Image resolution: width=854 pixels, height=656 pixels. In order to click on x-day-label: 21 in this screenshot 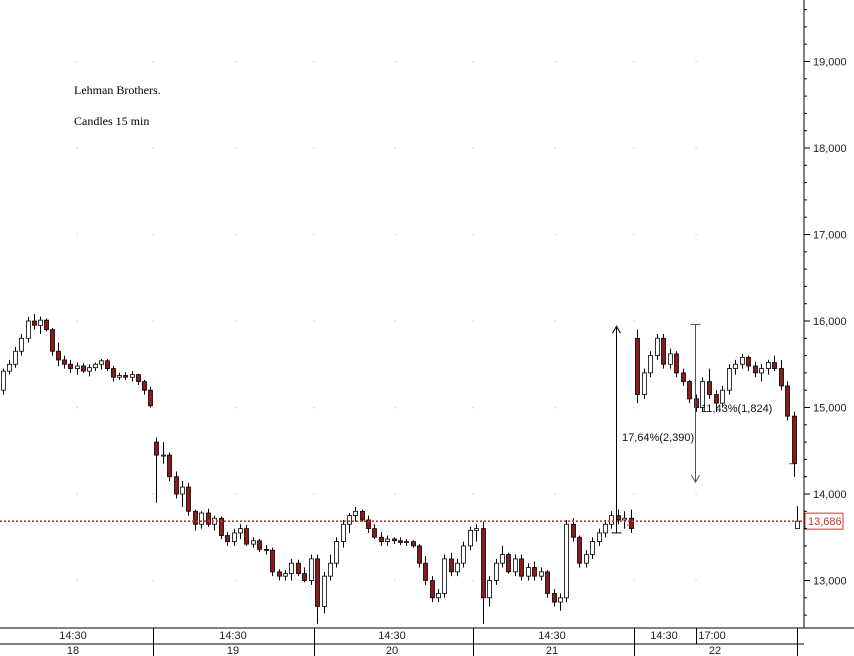, I will do `click(552, 650)`.